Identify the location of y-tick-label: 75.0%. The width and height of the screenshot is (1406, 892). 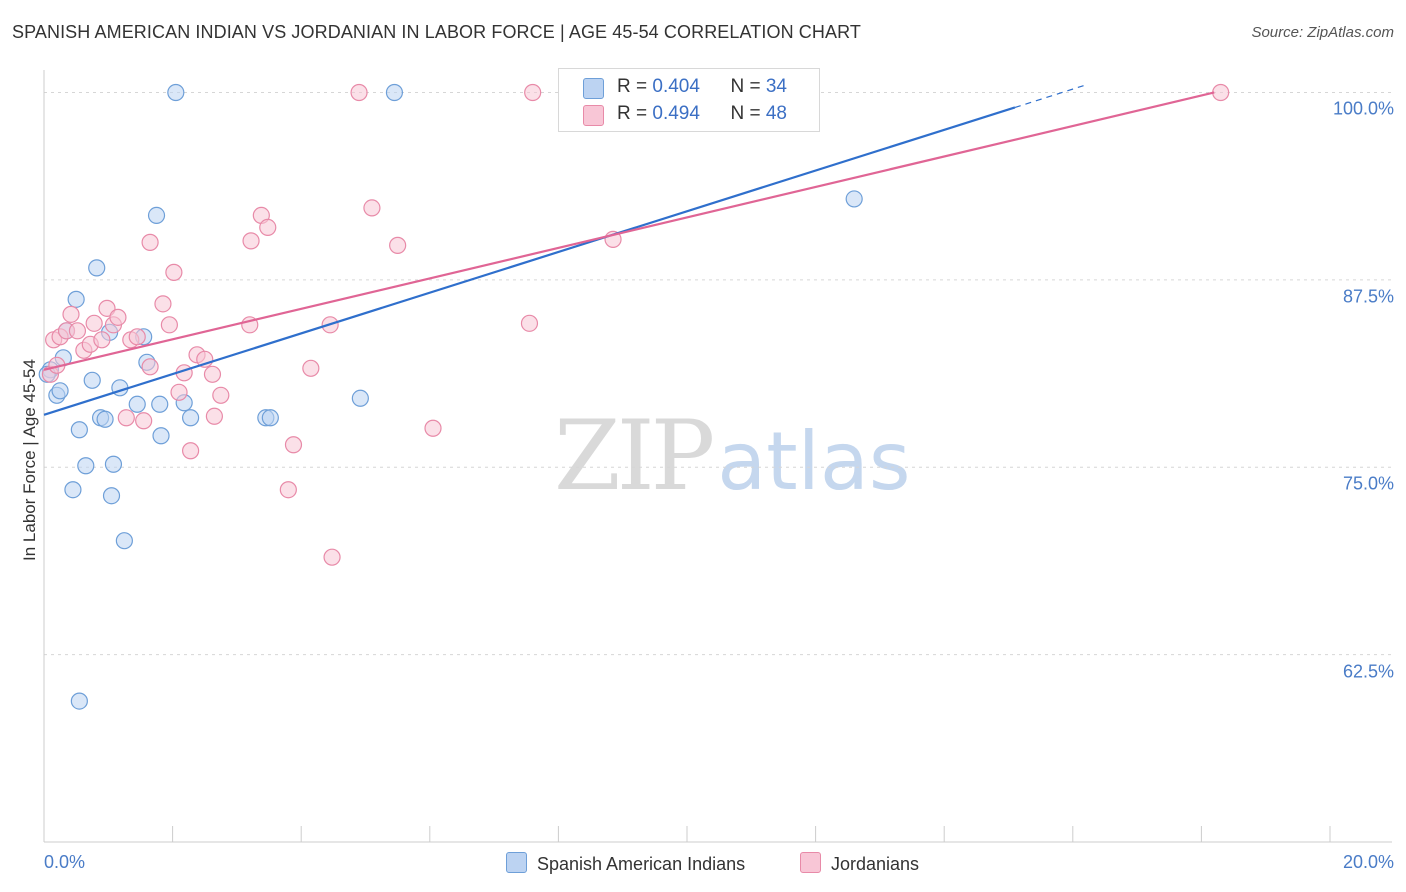
(1368, 483).